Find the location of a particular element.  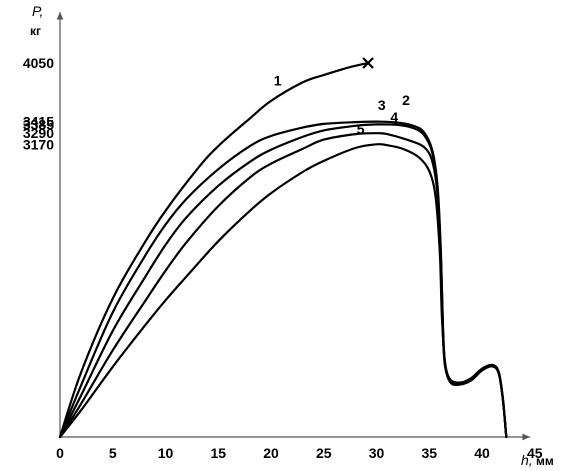

failure-x-marker is located at coordinates (368, 63).